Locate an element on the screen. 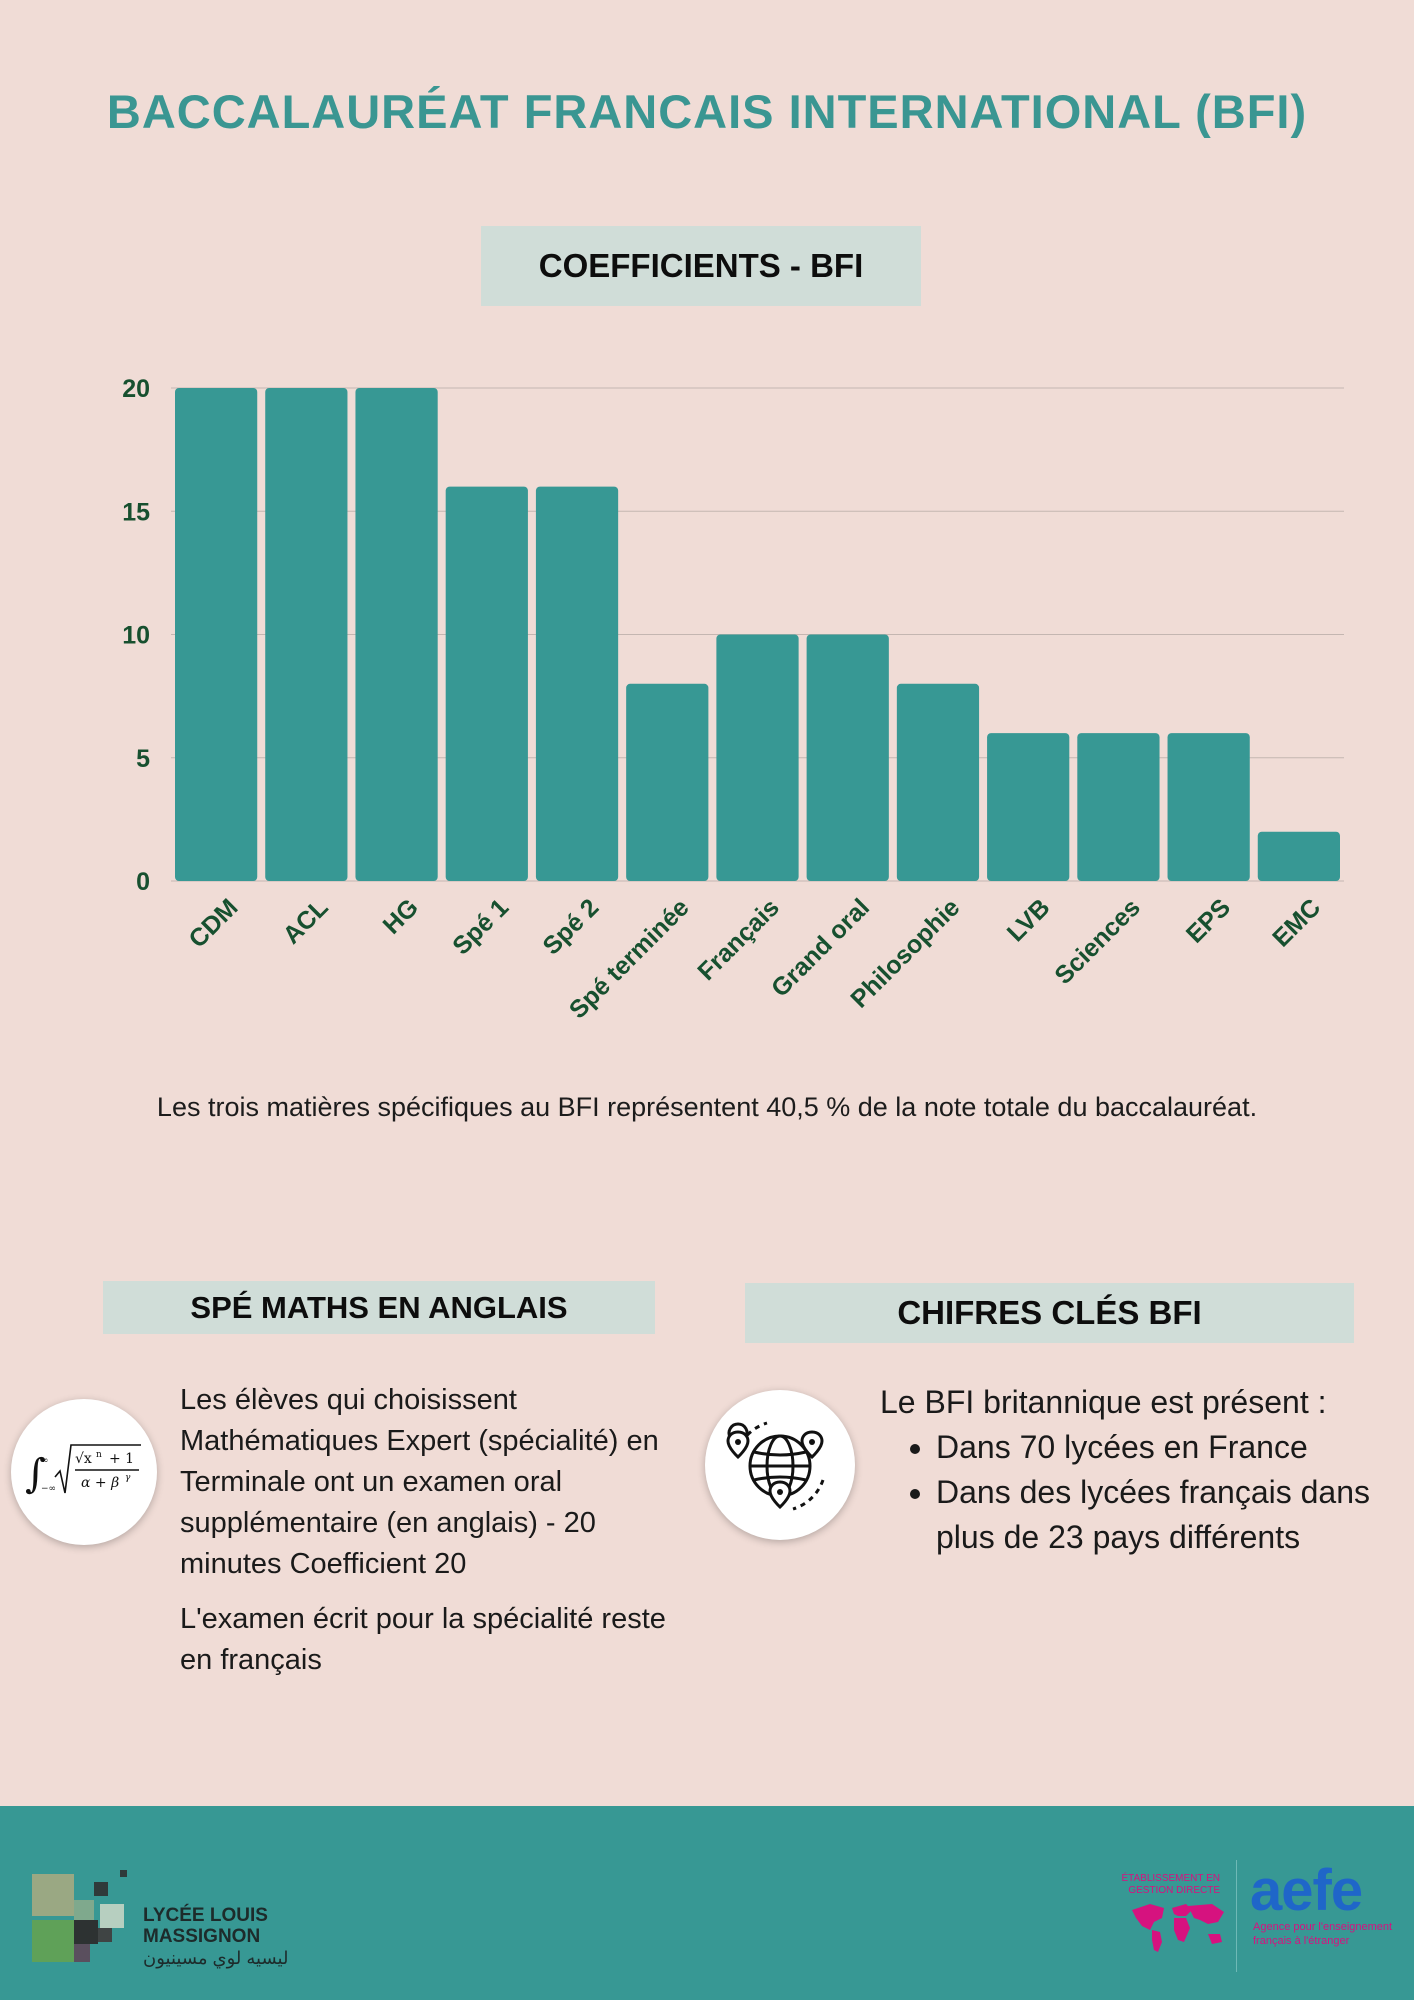 This screenshot has width=1414, height=2000. x-tick-label: EMC is located at coordinates (1296, 922).